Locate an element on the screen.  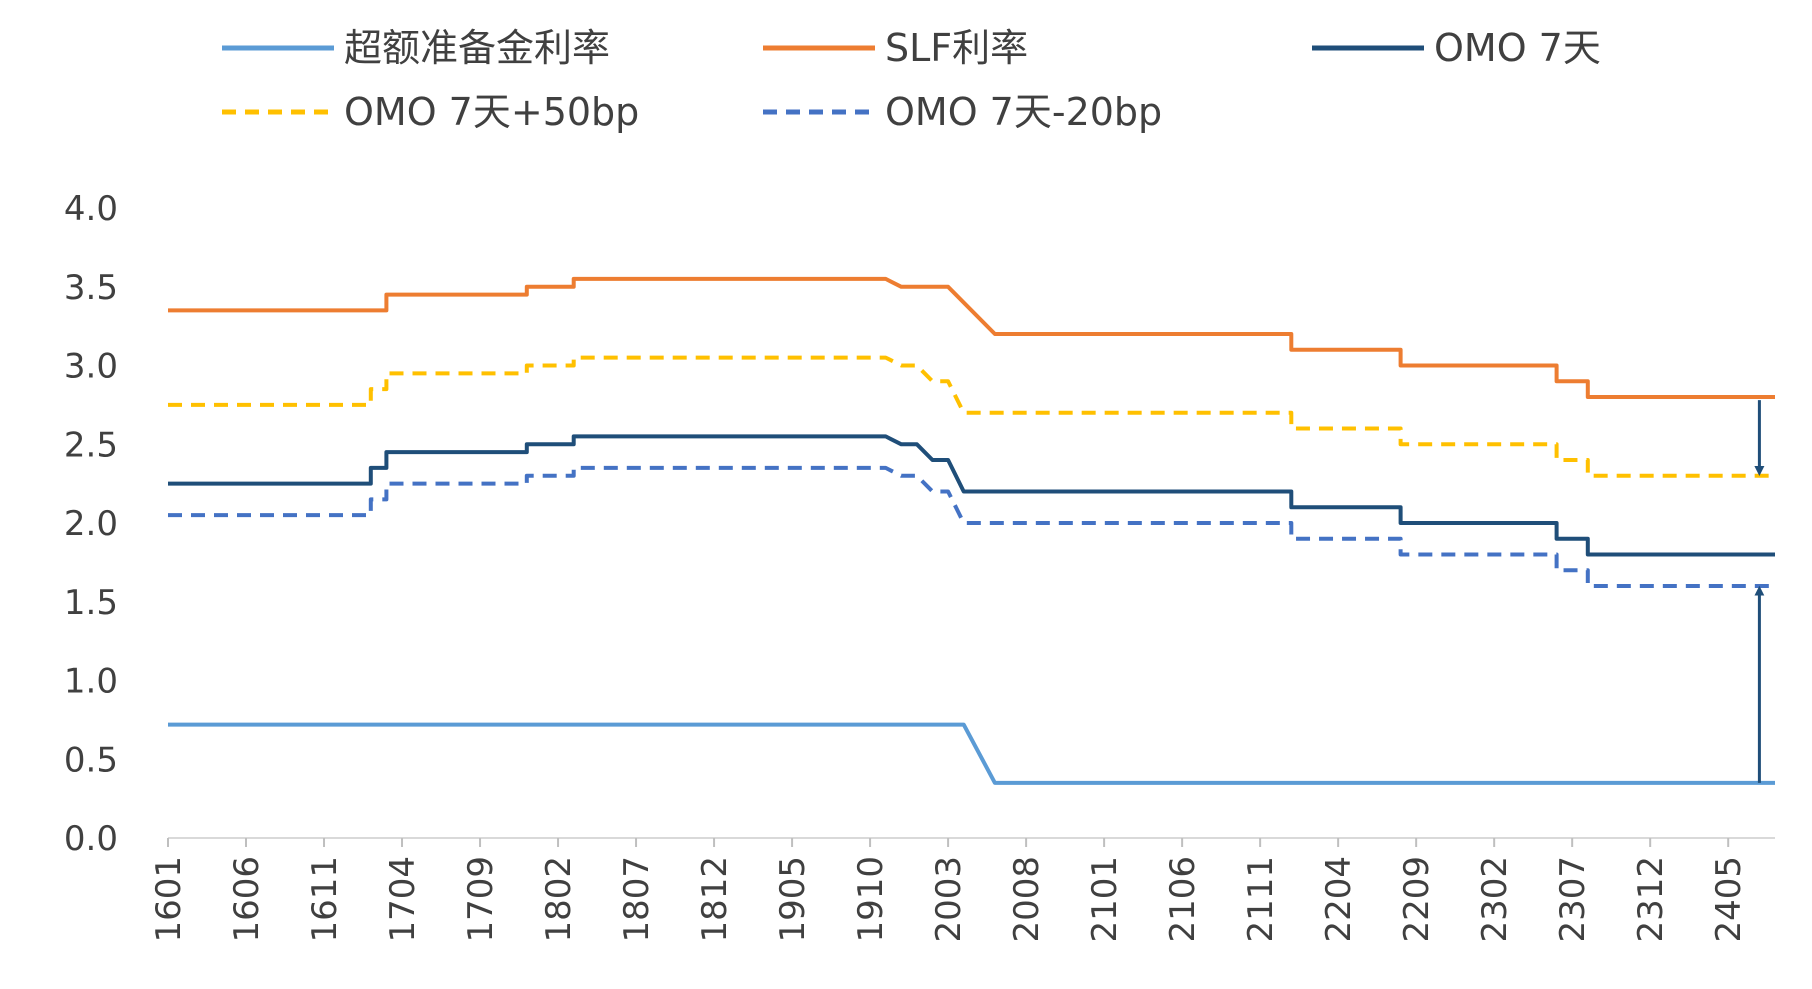
legend-item-5: OMO 7天-20bp is located at coordinates (962, 112).